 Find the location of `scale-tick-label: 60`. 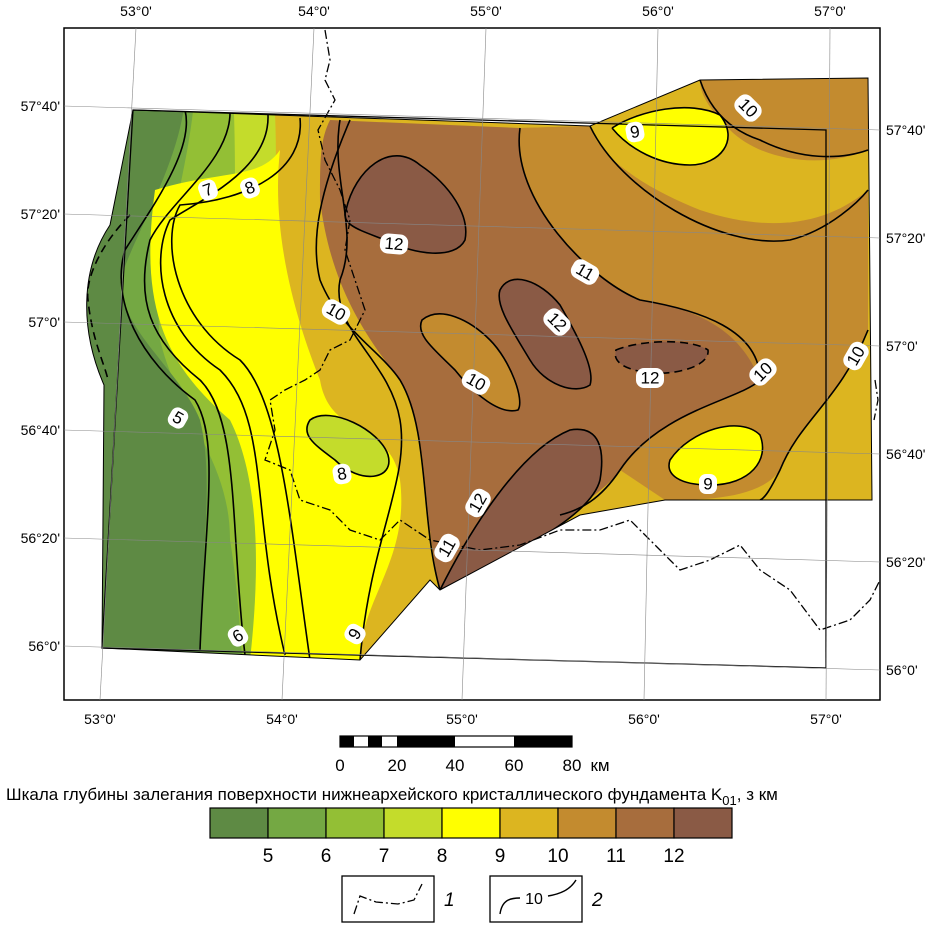

scale-tick-label: 60 is located at coordinates (514, 765).